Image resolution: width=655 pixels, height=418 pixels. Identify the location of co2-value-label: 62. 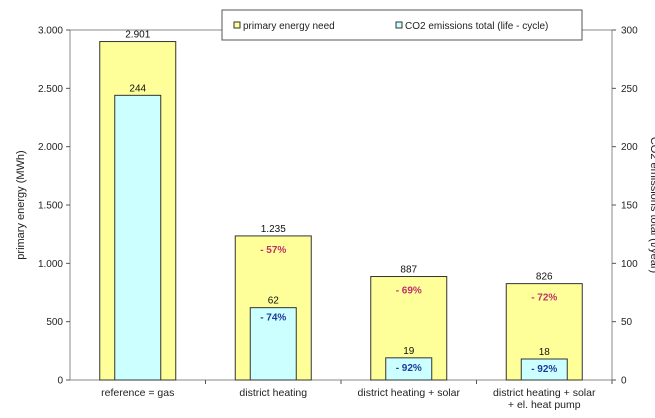
(274, 301).